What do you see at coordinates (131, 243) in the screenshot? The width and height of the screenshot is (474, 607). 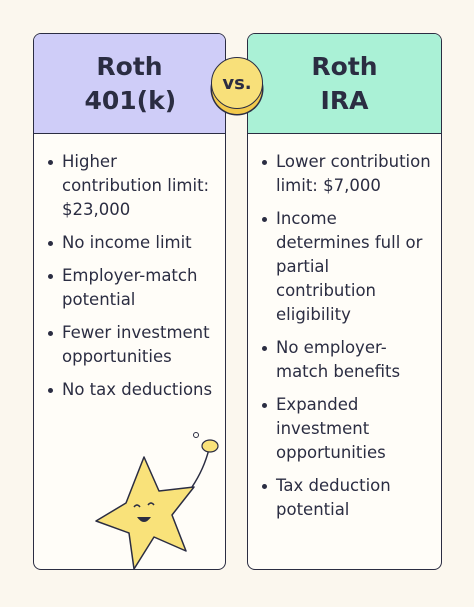 I see `feature-item: No income limit` at bounding box center [131, 243].